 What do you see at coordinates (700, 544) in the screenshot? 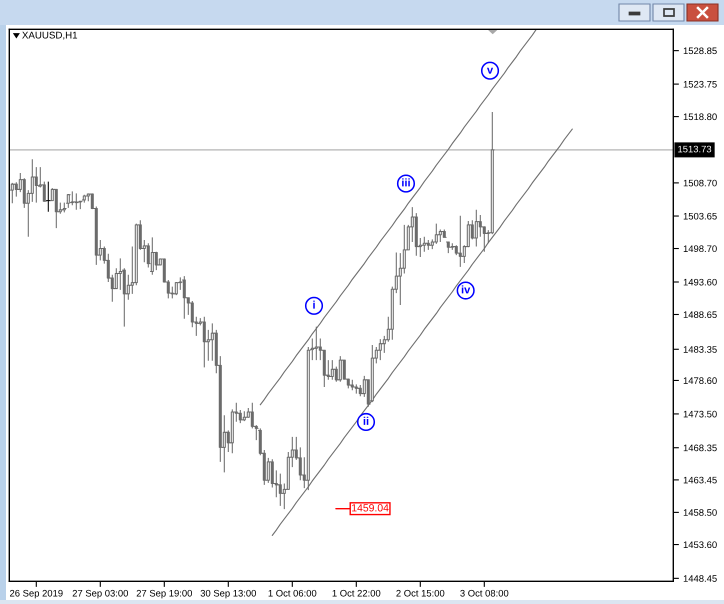
I see `y-tick-label: 1453.60` at bounding box center [700, 544].